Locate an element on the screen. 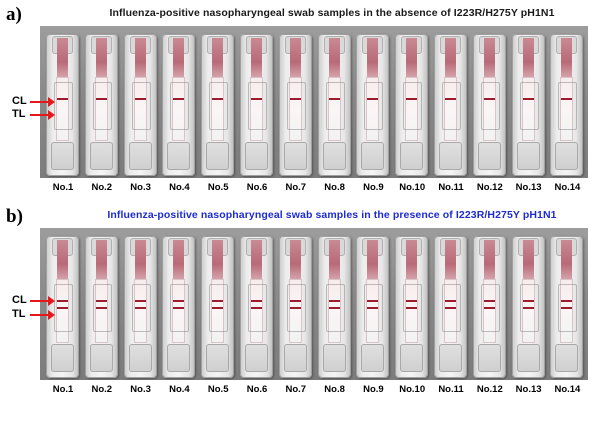  panel-letter: b) is located at coordinates (14, 216).